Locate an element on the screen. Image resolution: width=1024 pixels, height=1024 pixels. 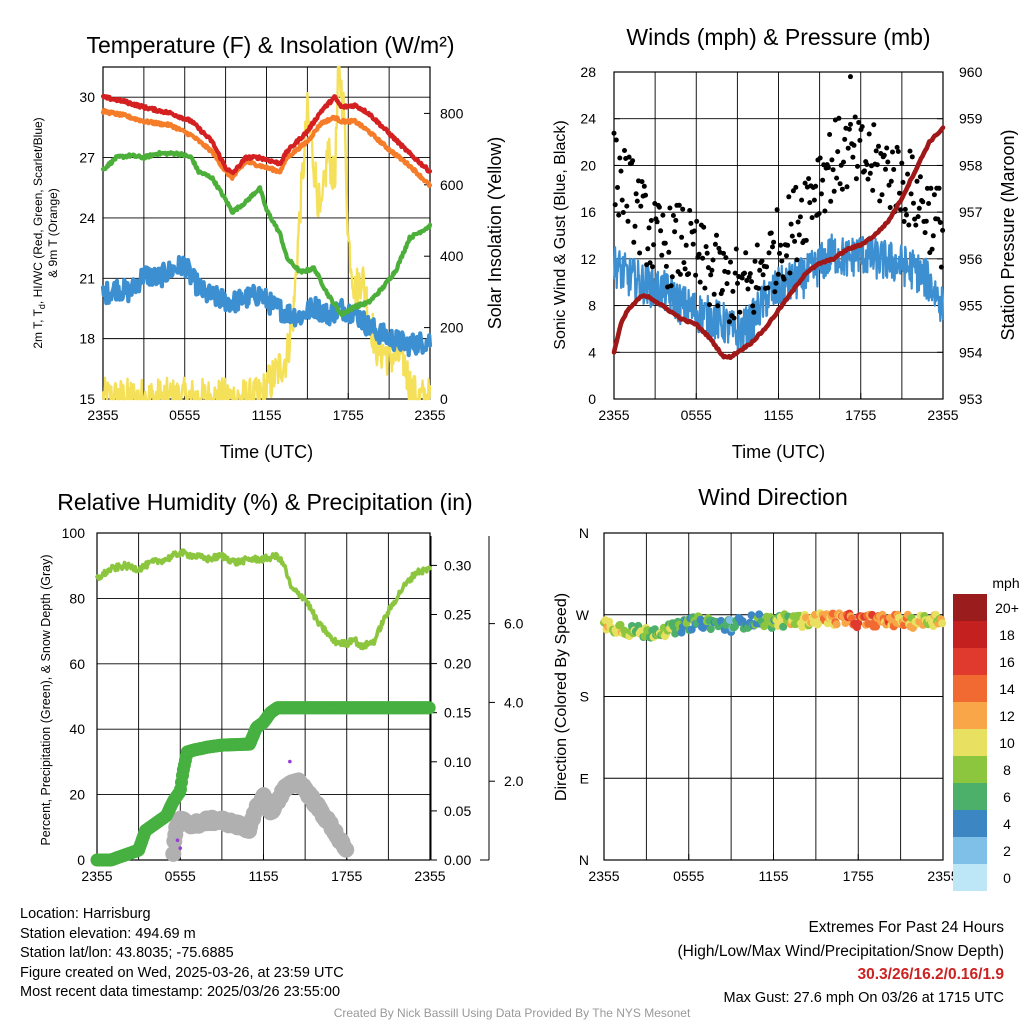
y2-tick-label: 0.30 is located at coordinates (457, 565).